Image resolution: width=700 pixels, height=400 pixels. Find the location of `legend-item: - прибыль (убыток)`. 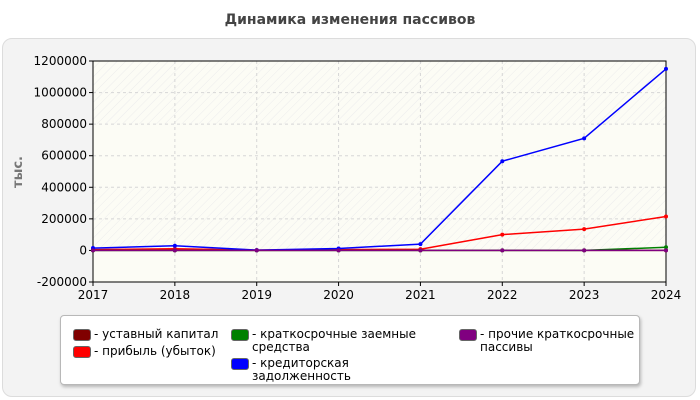

legend-item: - прибыль (убыток) is located at coordinates (148, 351).